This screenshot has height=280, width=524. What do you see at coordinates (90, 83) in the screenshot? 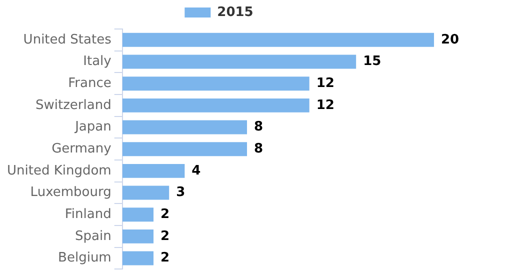
I see `y-tick-label: France` at bounding box center [90, 83].